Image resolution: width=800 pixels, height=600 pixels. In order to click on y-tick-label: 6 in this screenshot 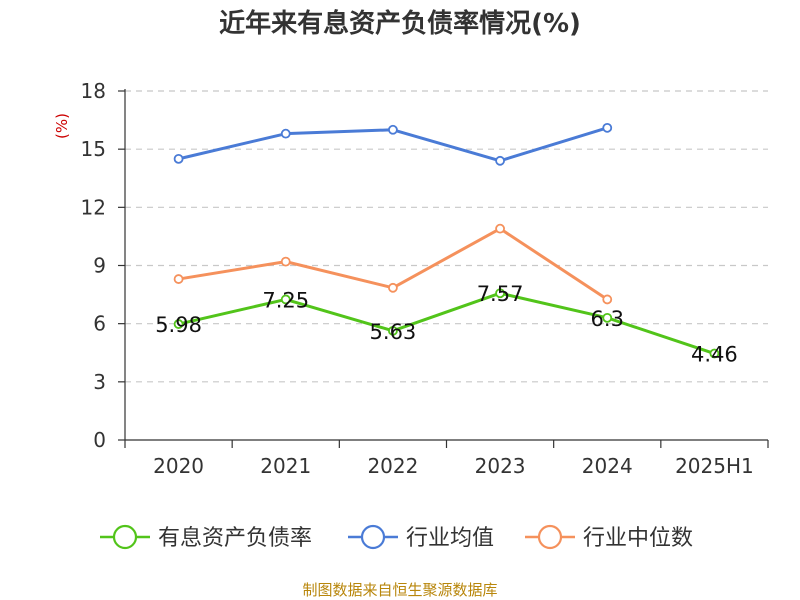, I will do `click(99, 324)`.